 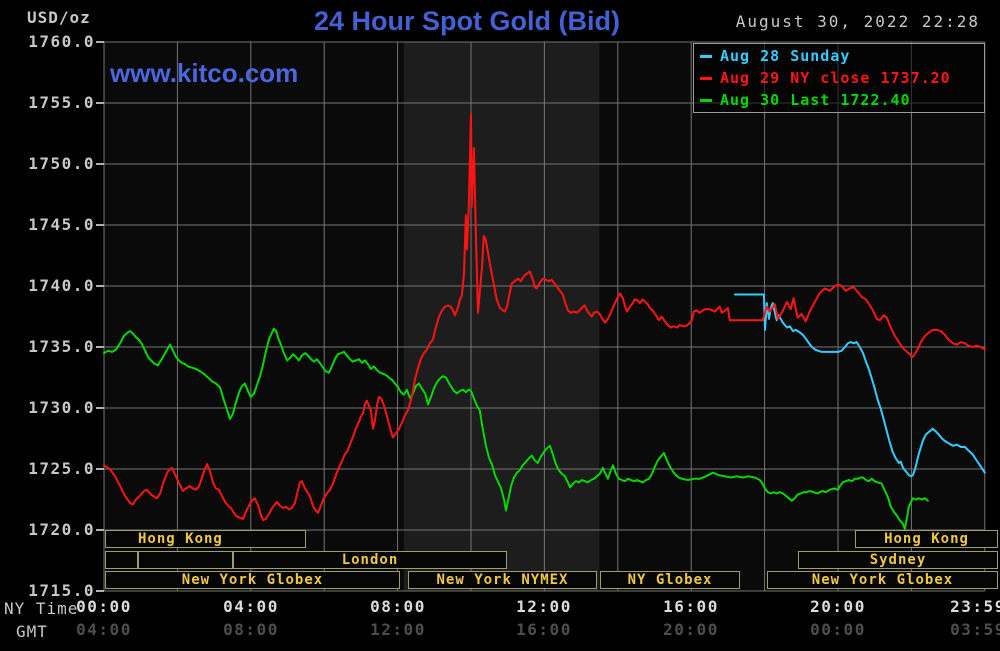 I want to click on chart-title: 24 Hour Spot Gold (Bid), so click(x=467, y=21).